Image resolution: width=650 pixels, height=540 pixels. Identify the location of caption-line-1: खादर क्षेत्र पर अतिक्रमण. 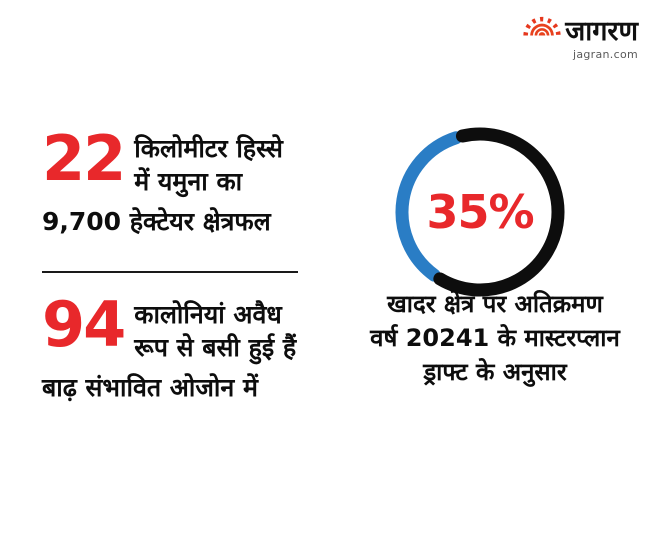
(495, 304).